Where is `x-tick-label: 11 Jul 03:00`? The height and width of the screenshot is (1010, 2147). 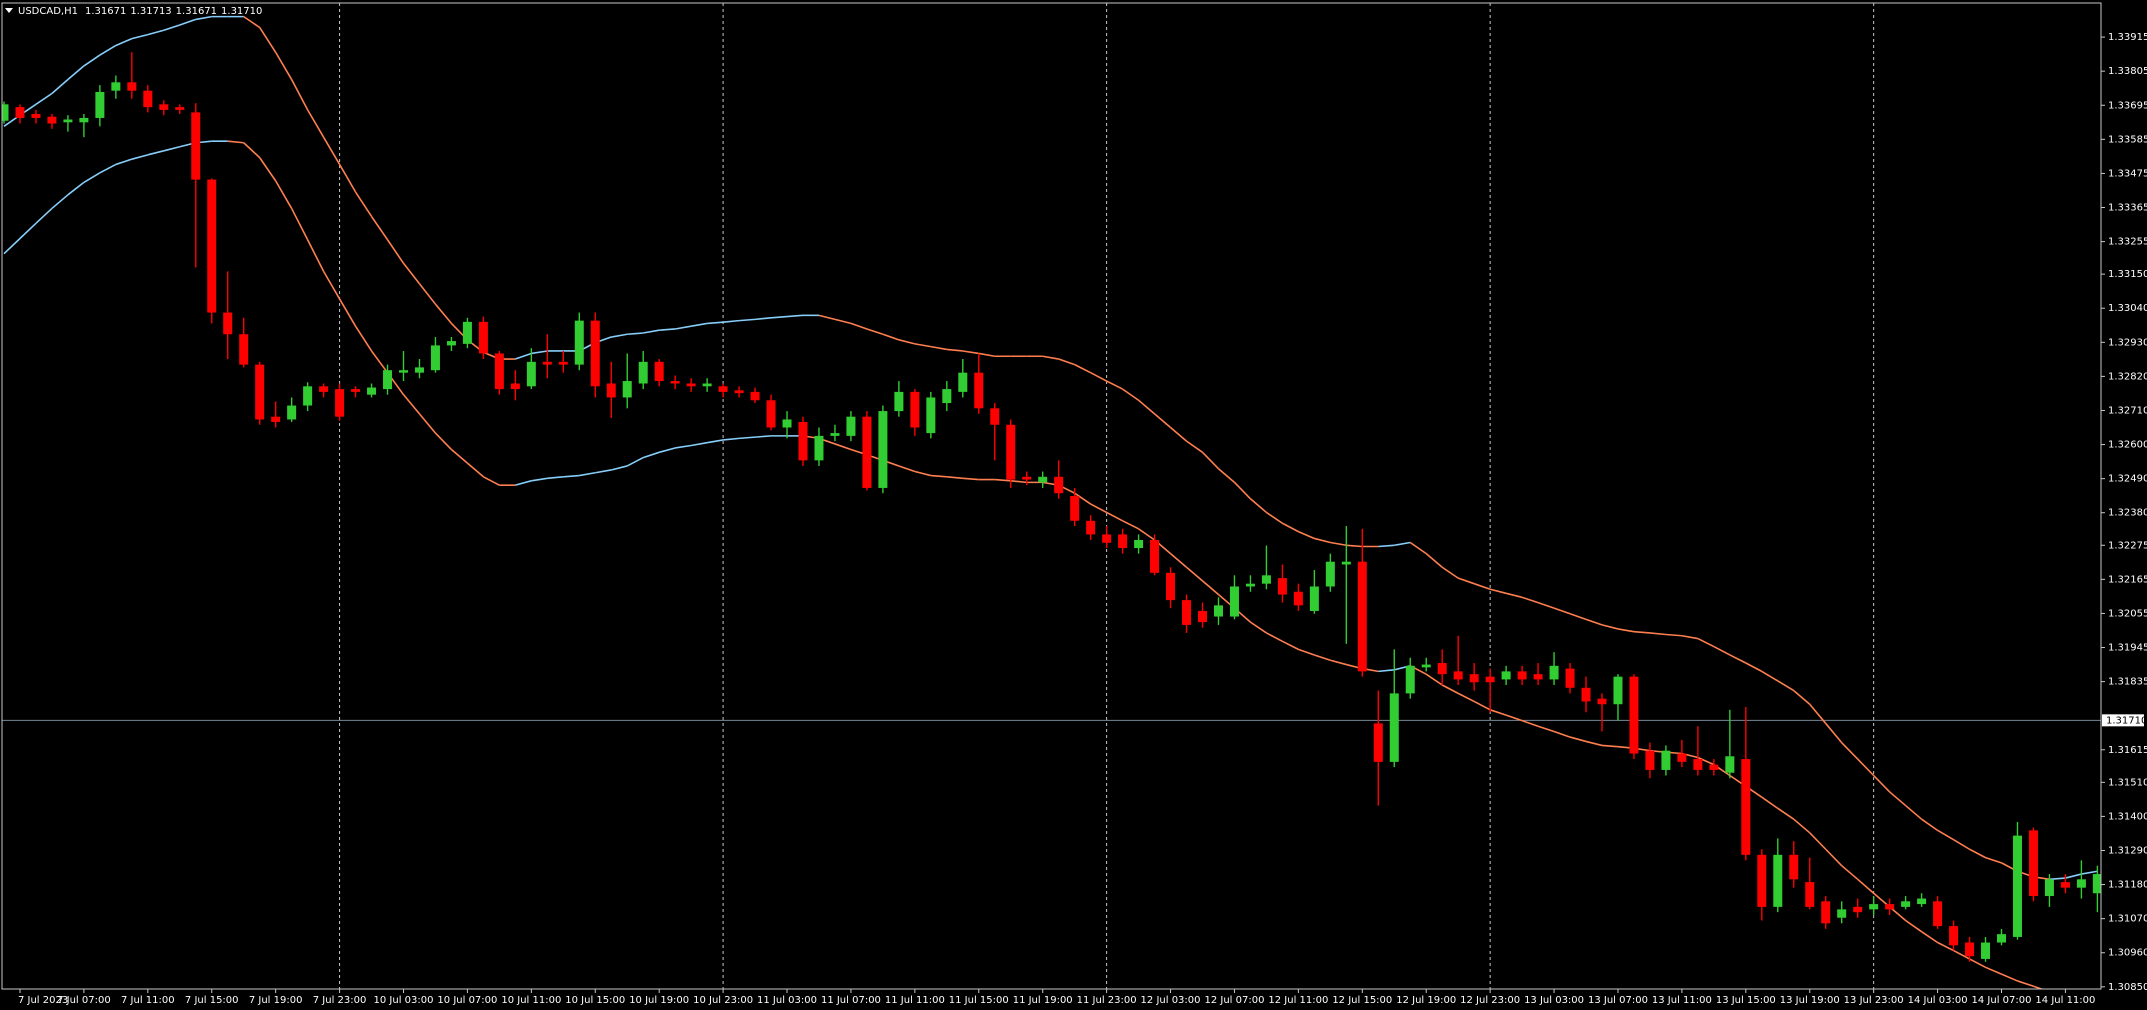 x-tick-label: 11 Jul 03:00 is located at coordinates (787, 1000).